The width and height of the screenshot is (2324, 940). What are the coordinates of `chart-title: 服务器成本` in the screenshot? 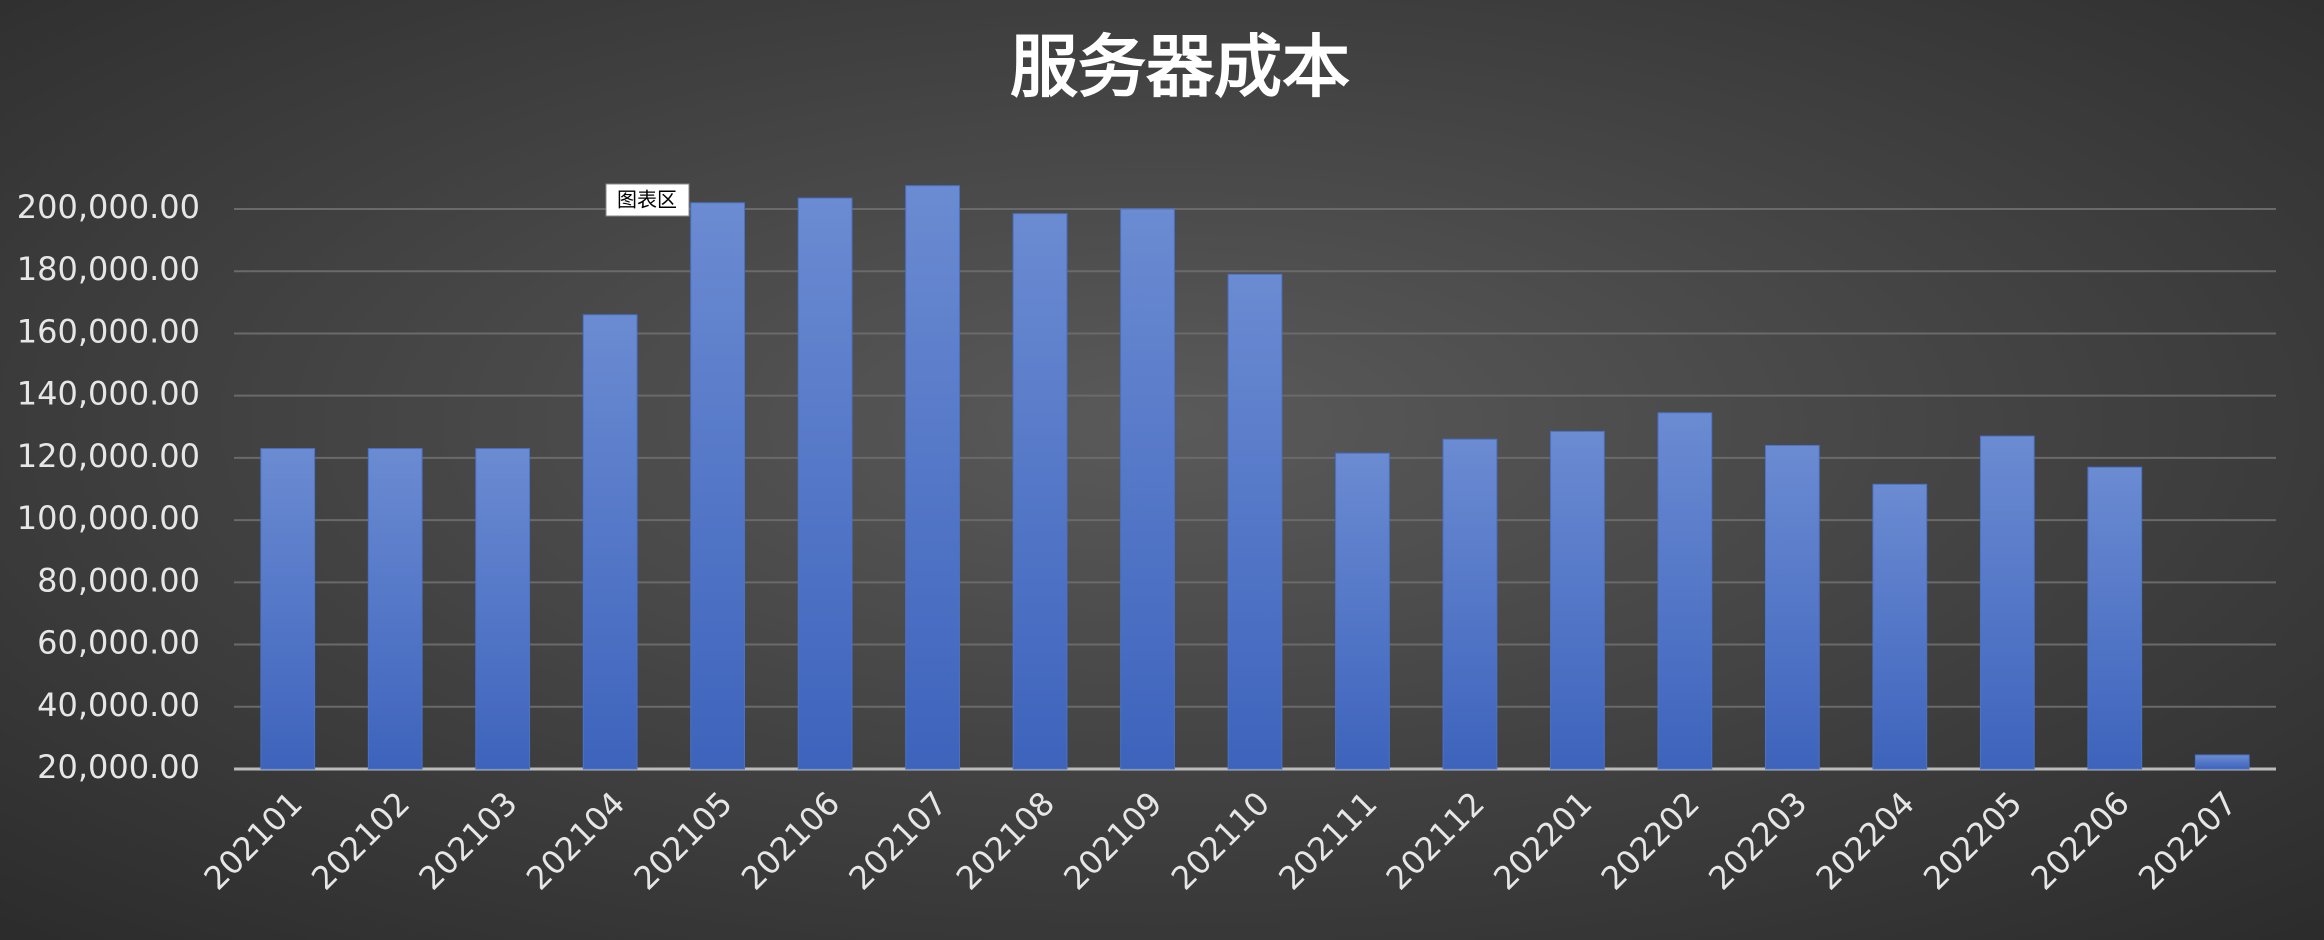 It's located at (1180, 68).